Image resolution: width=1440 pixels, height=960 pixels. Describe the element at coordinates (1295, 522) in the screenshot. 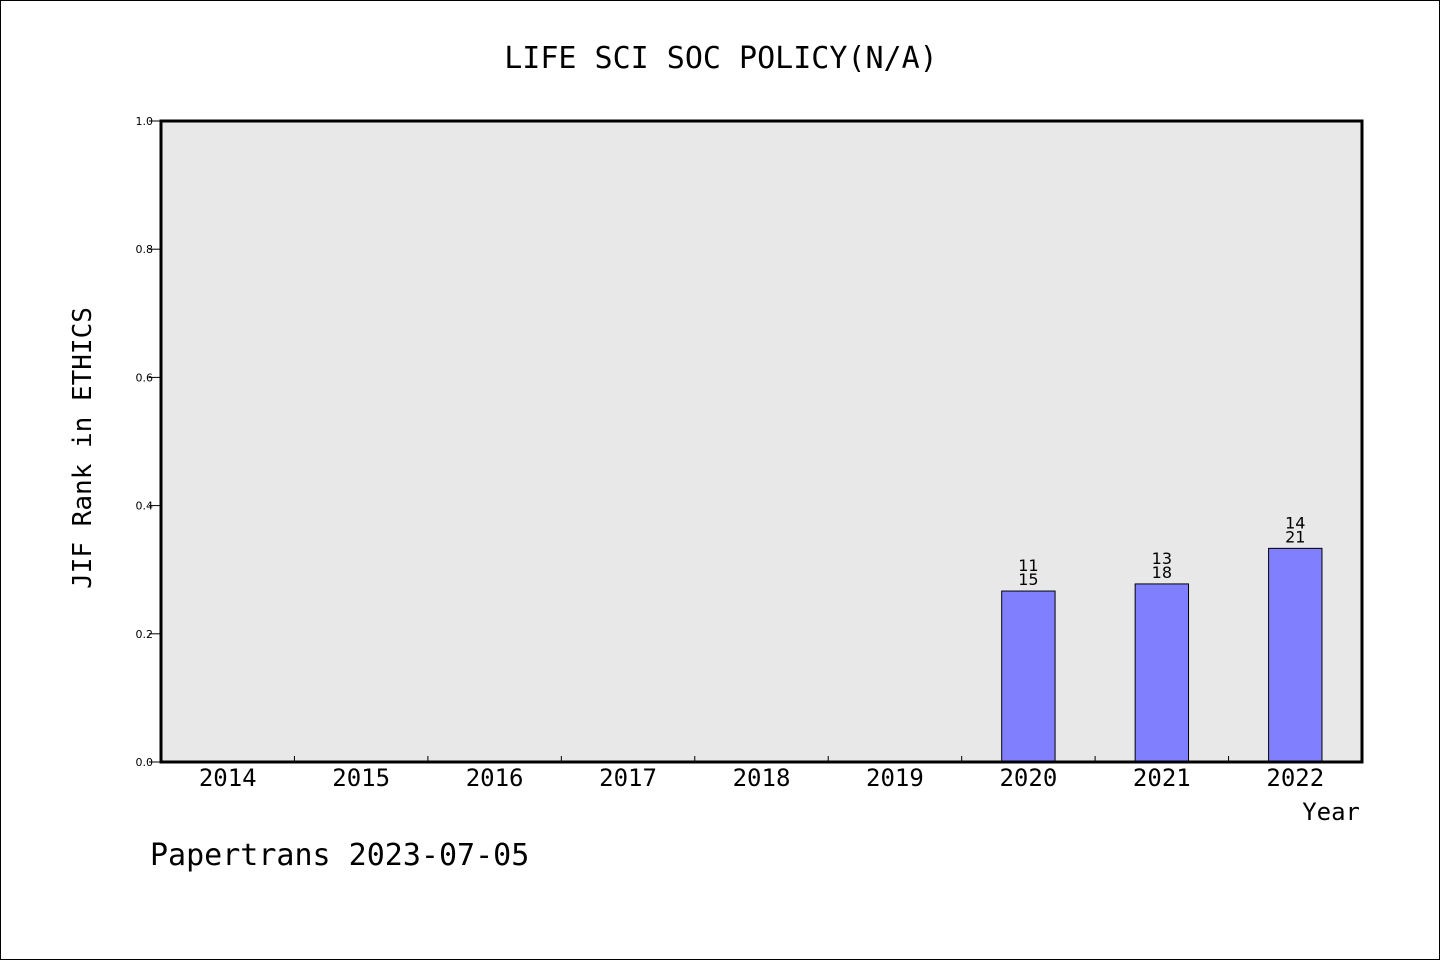

I see `data-label-rank: 14` at that location.